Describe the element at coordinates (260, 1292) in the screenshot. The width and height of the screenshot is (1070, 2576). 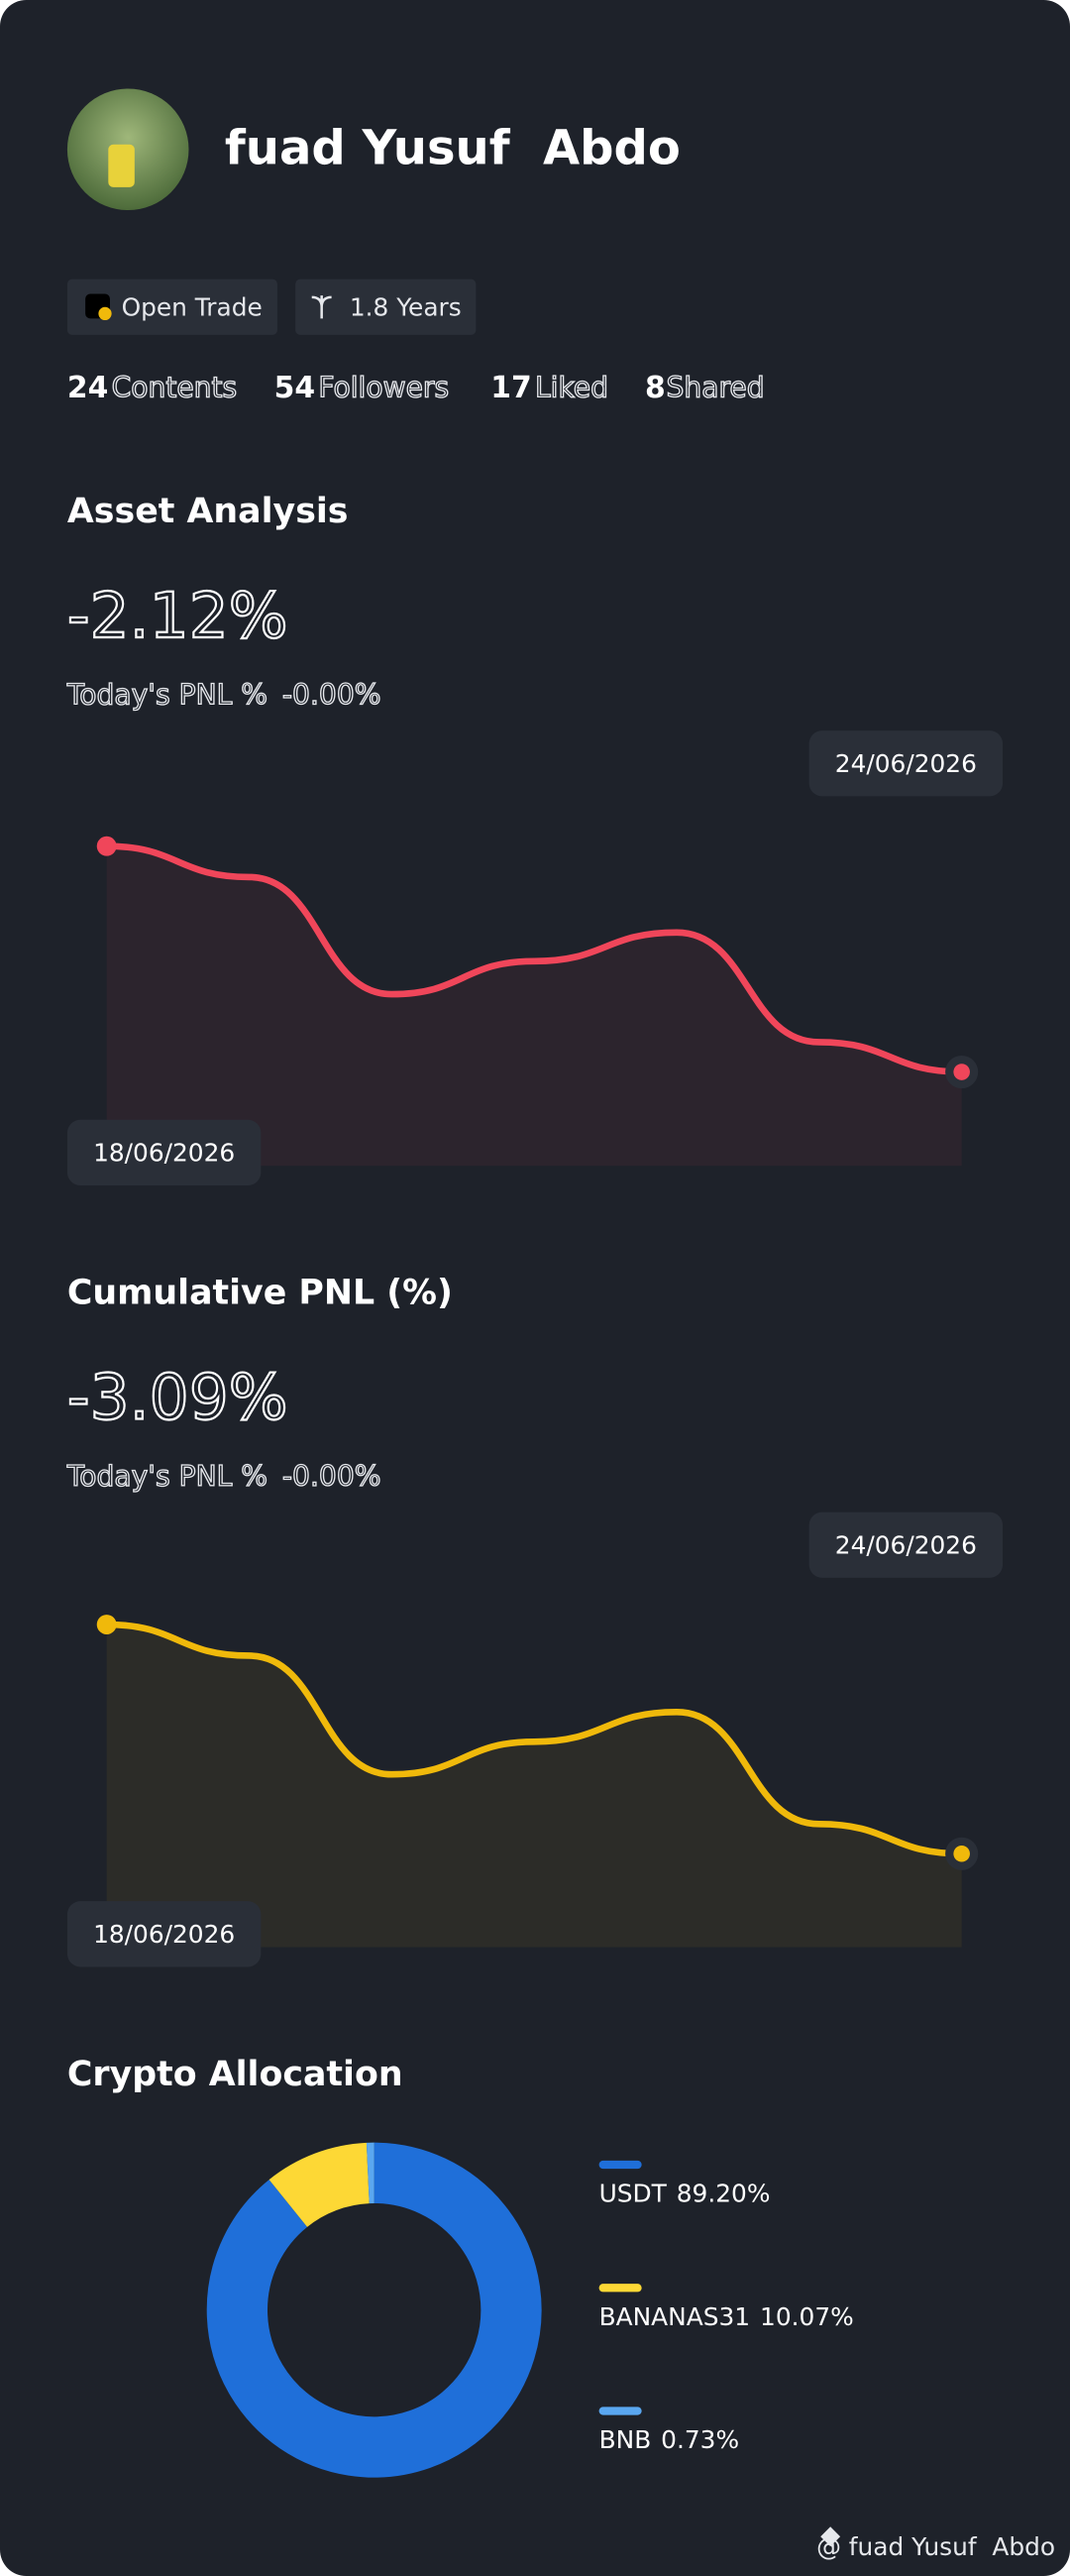
I see `section-title: Cumulative PNL (%)` at that location.